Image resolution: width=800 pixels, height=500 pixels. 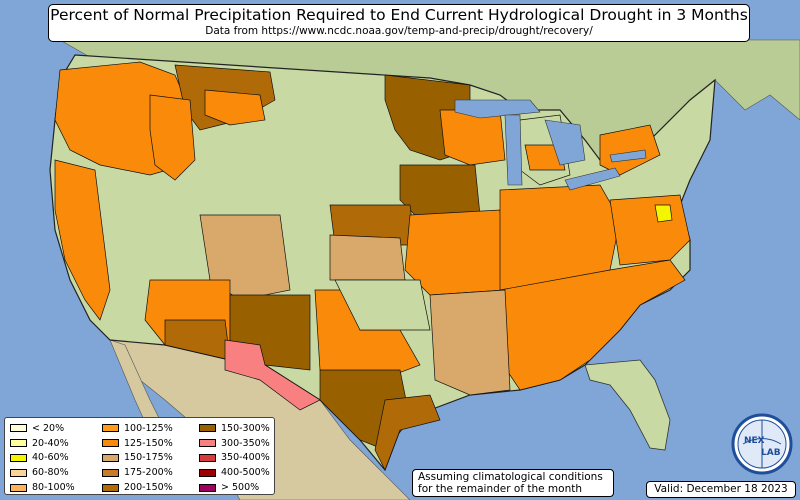 I want to click on legend-label: < 20%, so click(x=48, y=428).